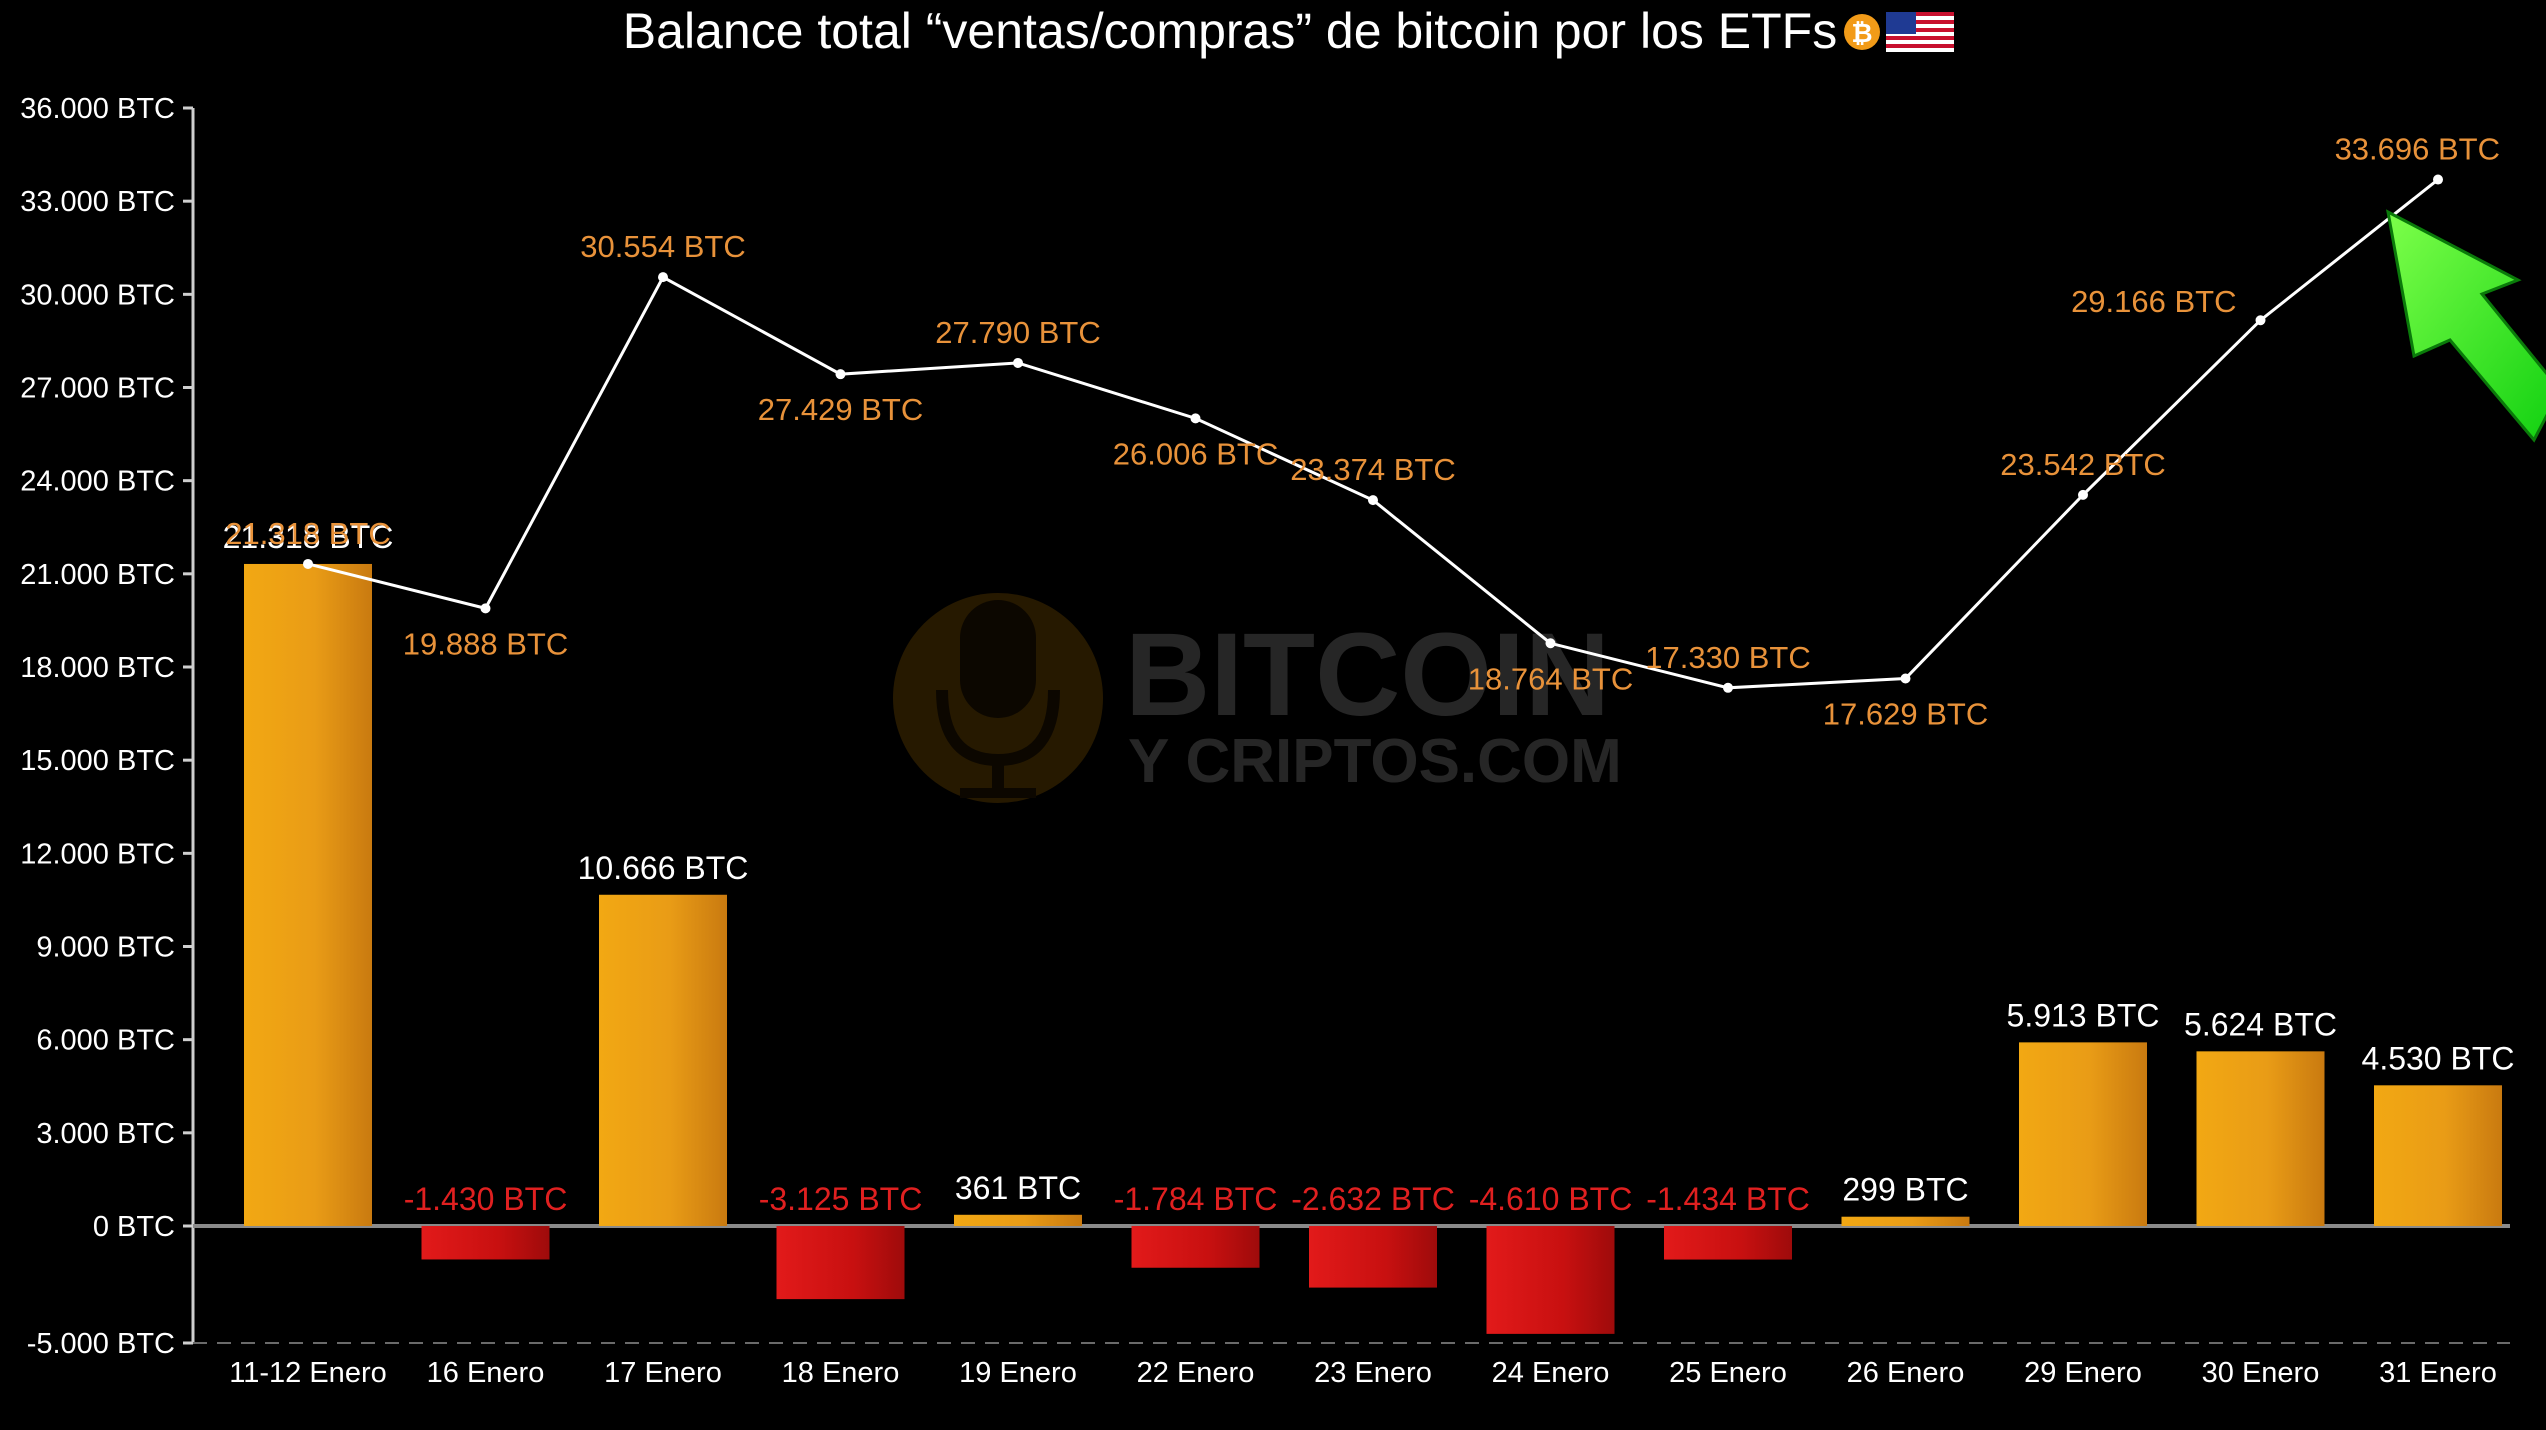 The width and height of the screenshot is (2546, 1430). Describe the element at coordinates (1373, 1199) in the screenshot. I see `bar-value-label: -2.632 BTC` at that location.